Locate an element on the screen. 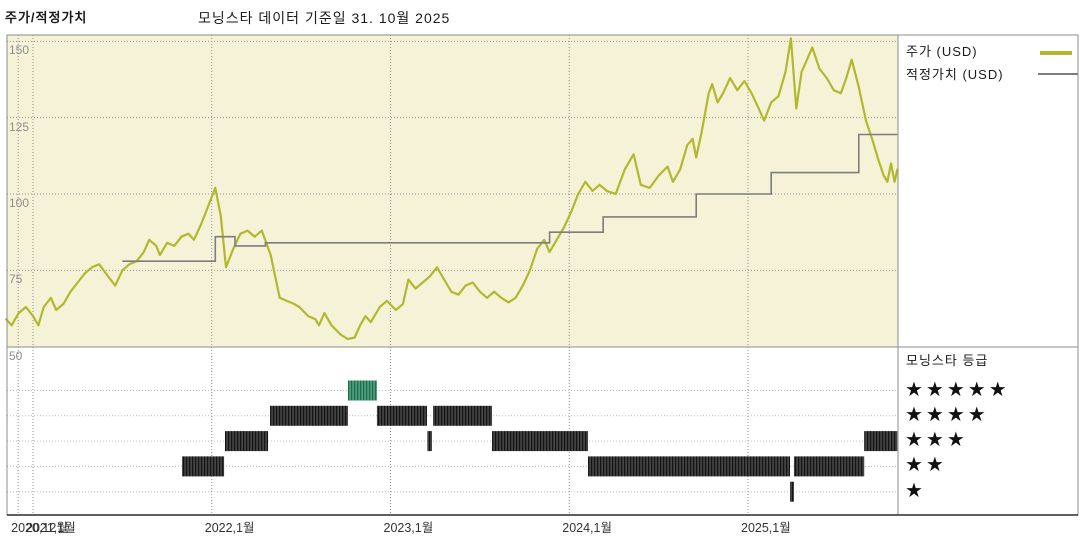 The width and height of the screenshot is (1080, 540). y-tick-label: 150 is located at coordinates (19, 50).